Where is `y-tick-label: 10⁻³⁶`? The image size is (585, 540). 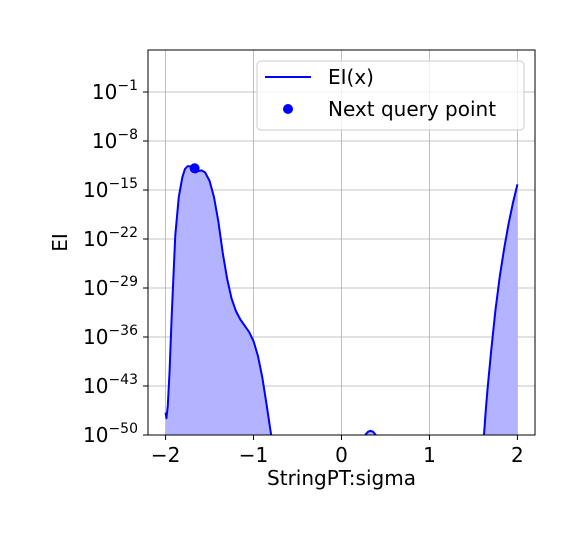 y-tick-label: 10⁻³⁶ is located at coordinates (110, 336).